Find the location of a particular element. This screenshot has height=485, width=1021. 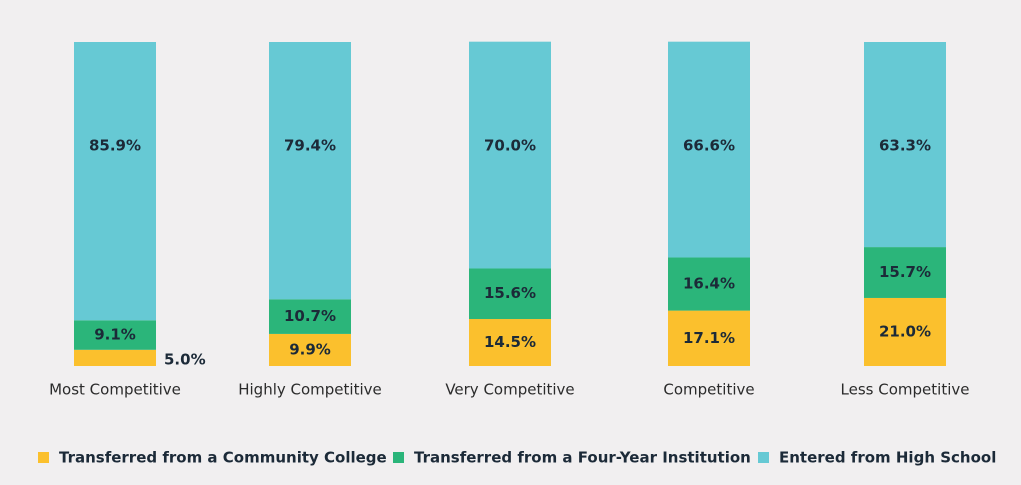

category-label-5: Less Competitive is located at coordinates (905, 390).